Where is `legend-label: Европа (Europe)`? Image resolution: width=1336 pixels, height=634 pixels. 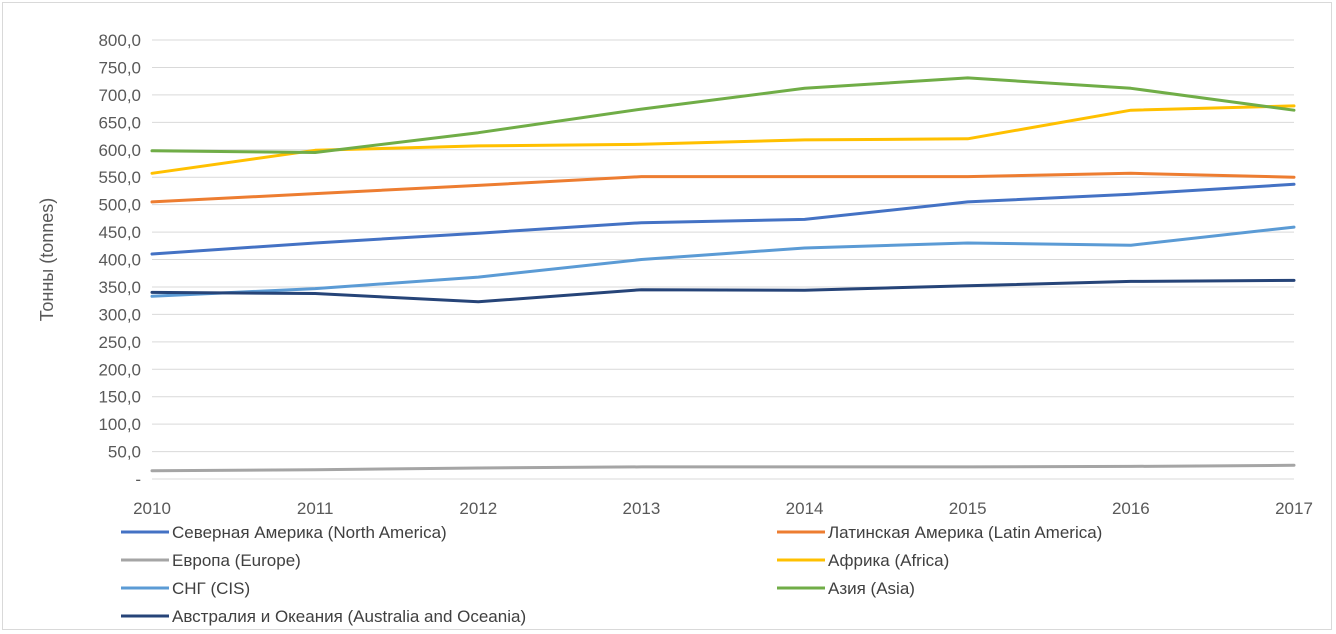
legend-label: Европа (Europe) is located at coordinates (236, 560).